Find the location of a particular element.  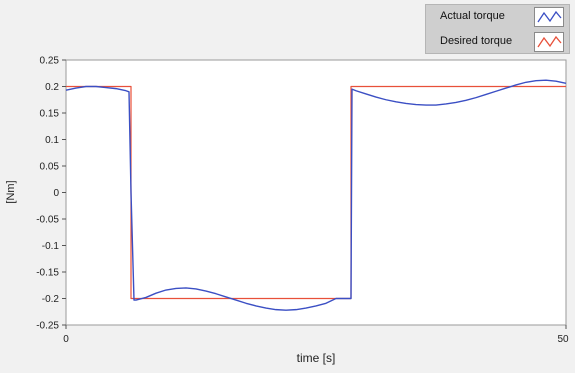

desired-swatch-line is located at coordinates (549, 41).